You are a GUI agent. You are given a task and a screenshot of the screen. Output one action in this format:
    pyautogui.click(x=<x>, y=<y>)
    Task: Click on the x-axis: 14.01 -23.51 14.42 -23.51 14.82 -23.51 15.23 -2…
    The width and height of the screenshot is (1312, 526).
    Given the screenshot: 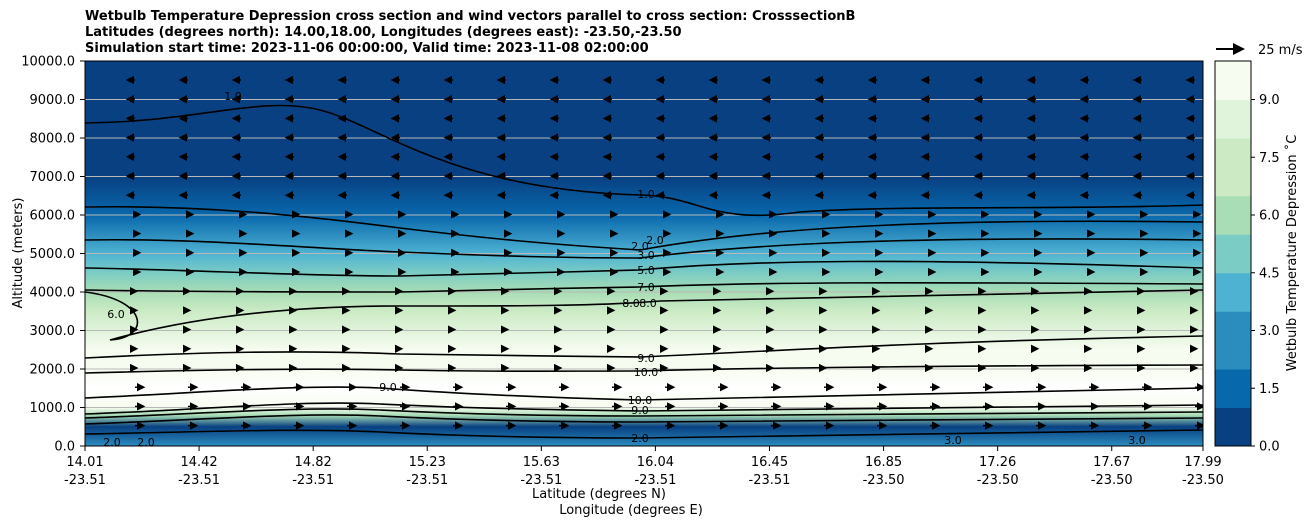 What is the action you would take?
    pyautogui.click(x=644, y=467)
    